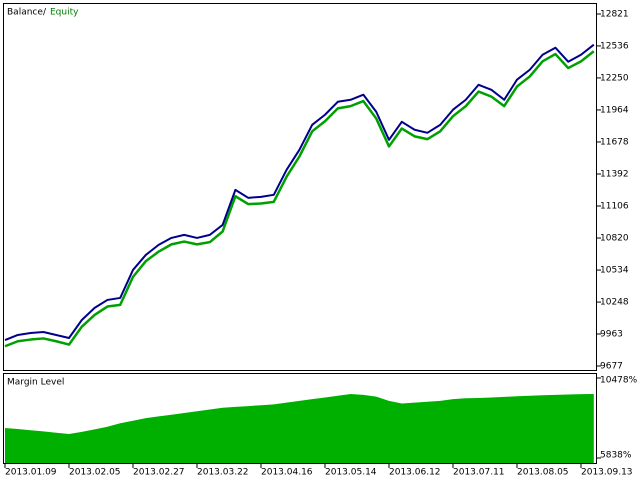 The width and height of the screenshot is (640, 480). Describe the element at coordinates (614, 207) in the screenshot. I see `y-tick-label: 11106` at that location.